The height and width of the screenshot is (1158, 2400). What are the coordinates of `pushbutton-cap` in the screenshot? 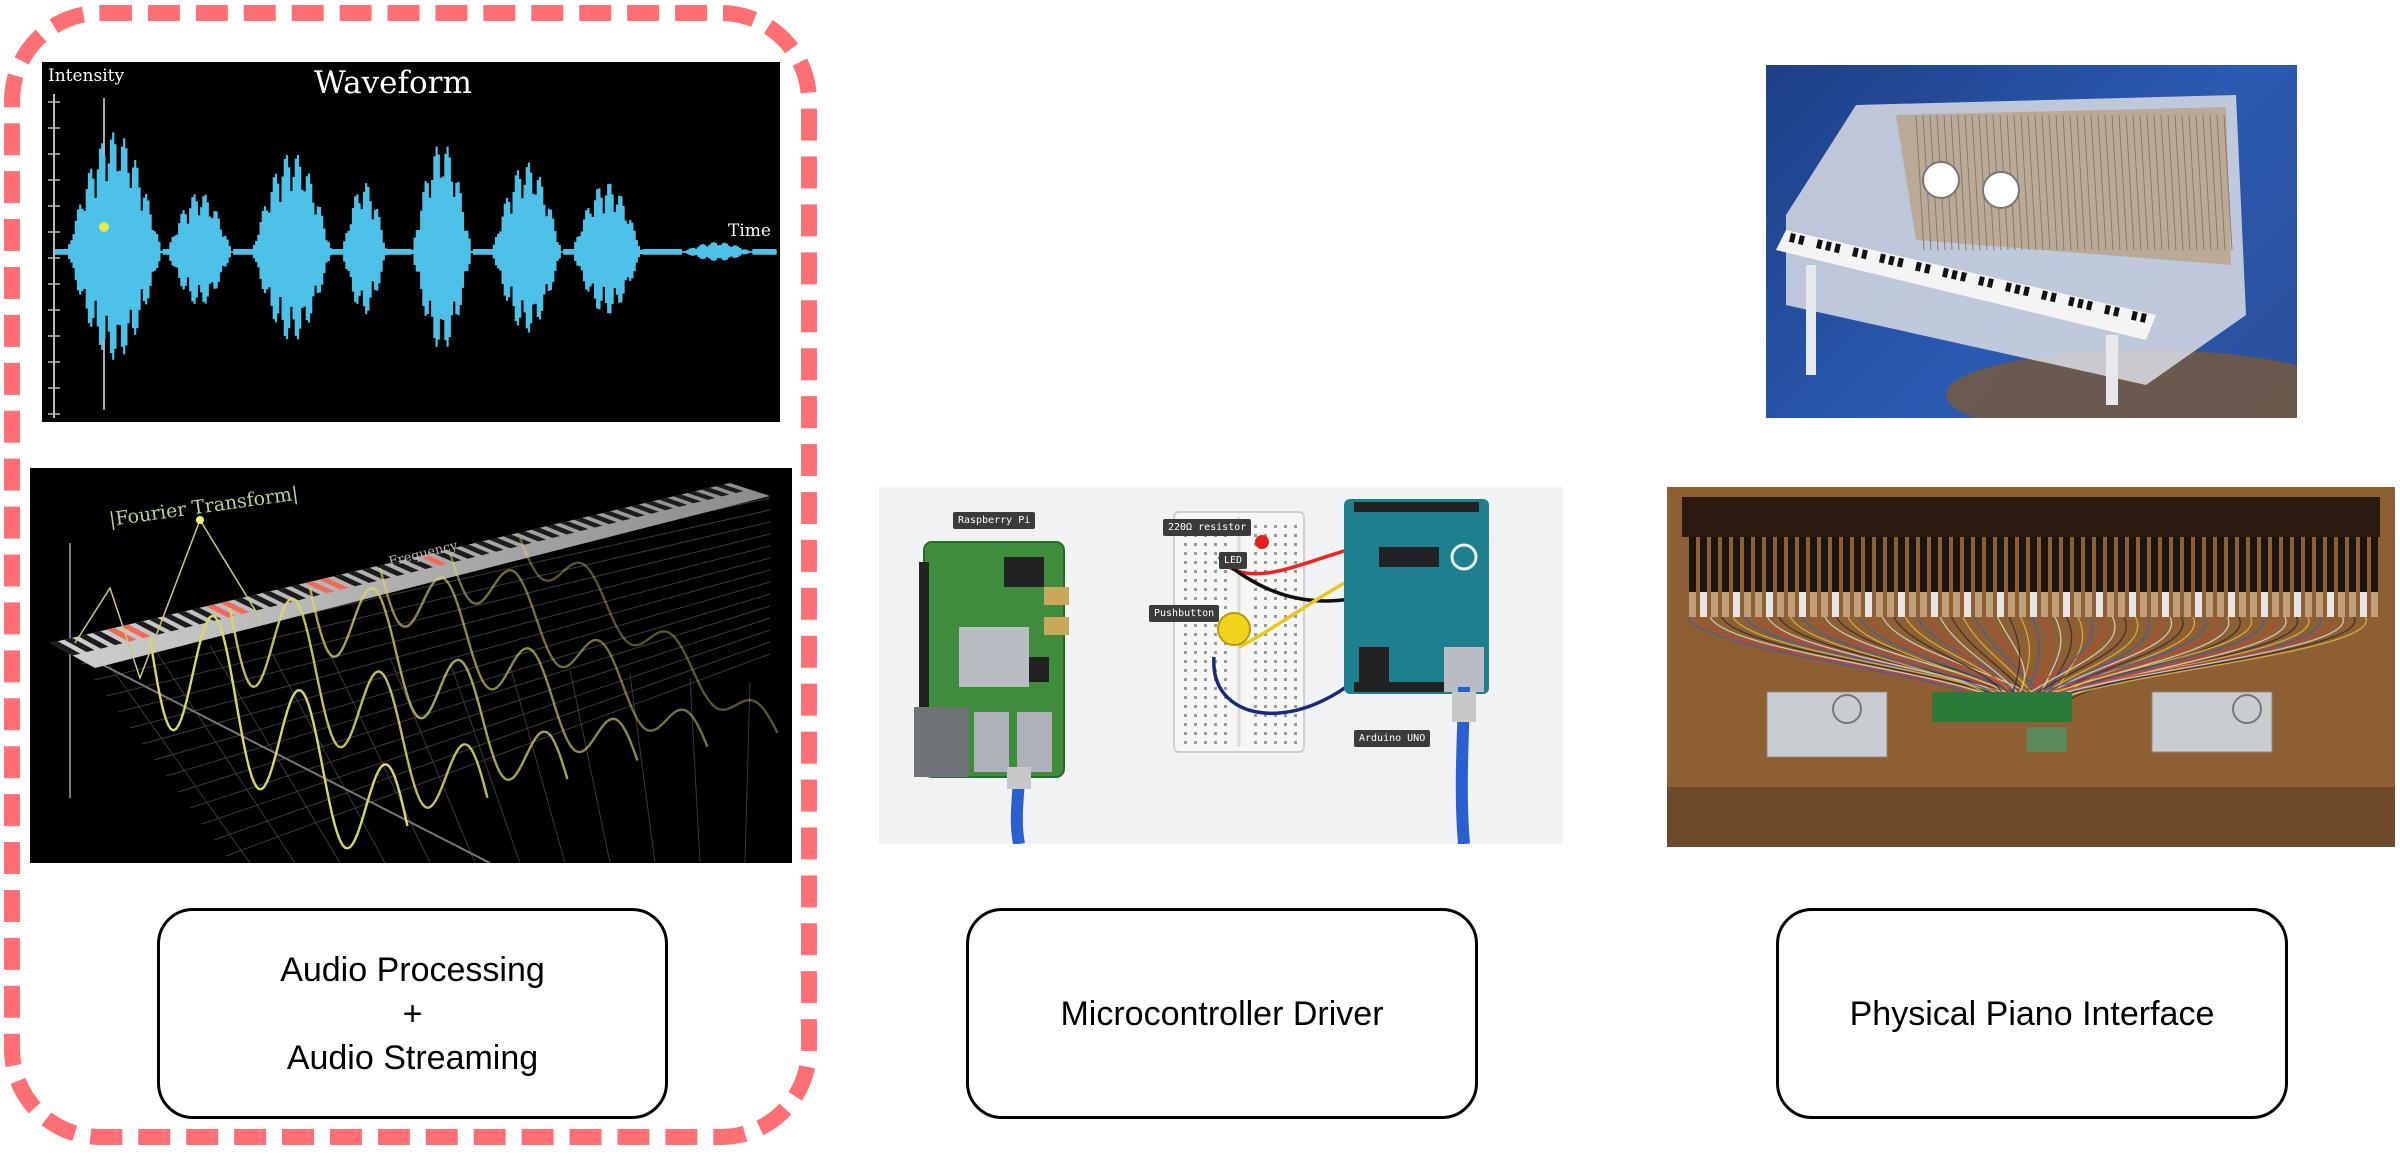 It's located at (1234, 629).